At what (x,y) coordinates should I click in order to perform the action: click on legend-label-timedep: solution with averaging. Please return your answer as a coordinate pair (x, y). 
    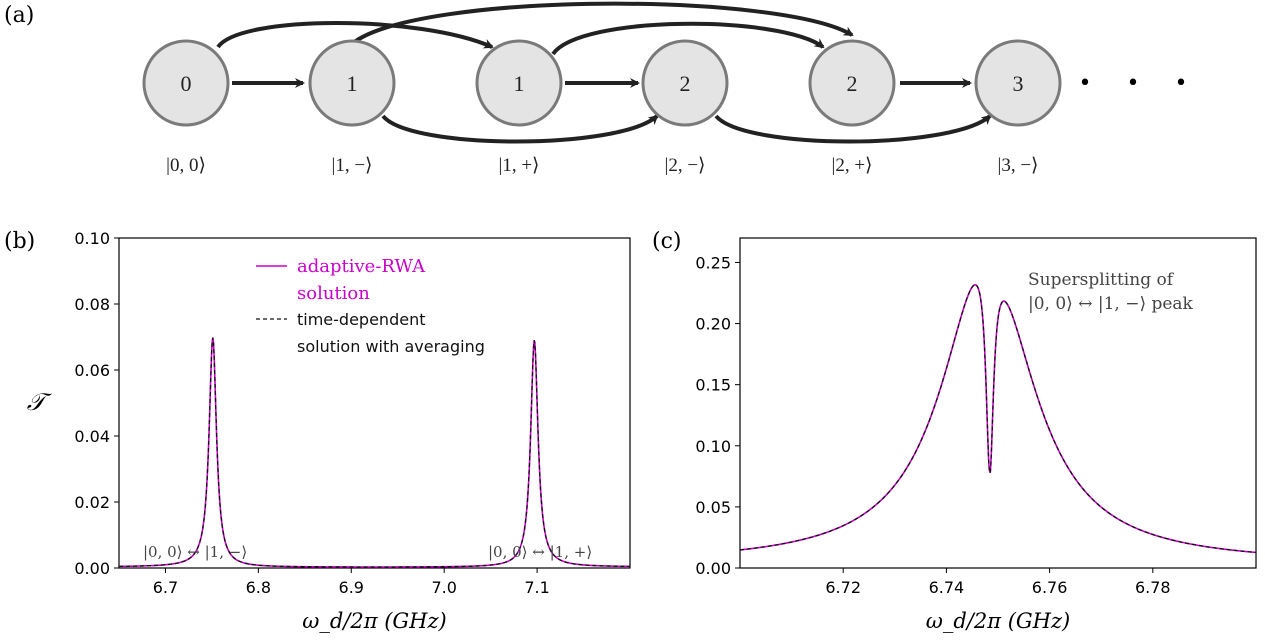
    Looking at the image, I should click on (391, 346).